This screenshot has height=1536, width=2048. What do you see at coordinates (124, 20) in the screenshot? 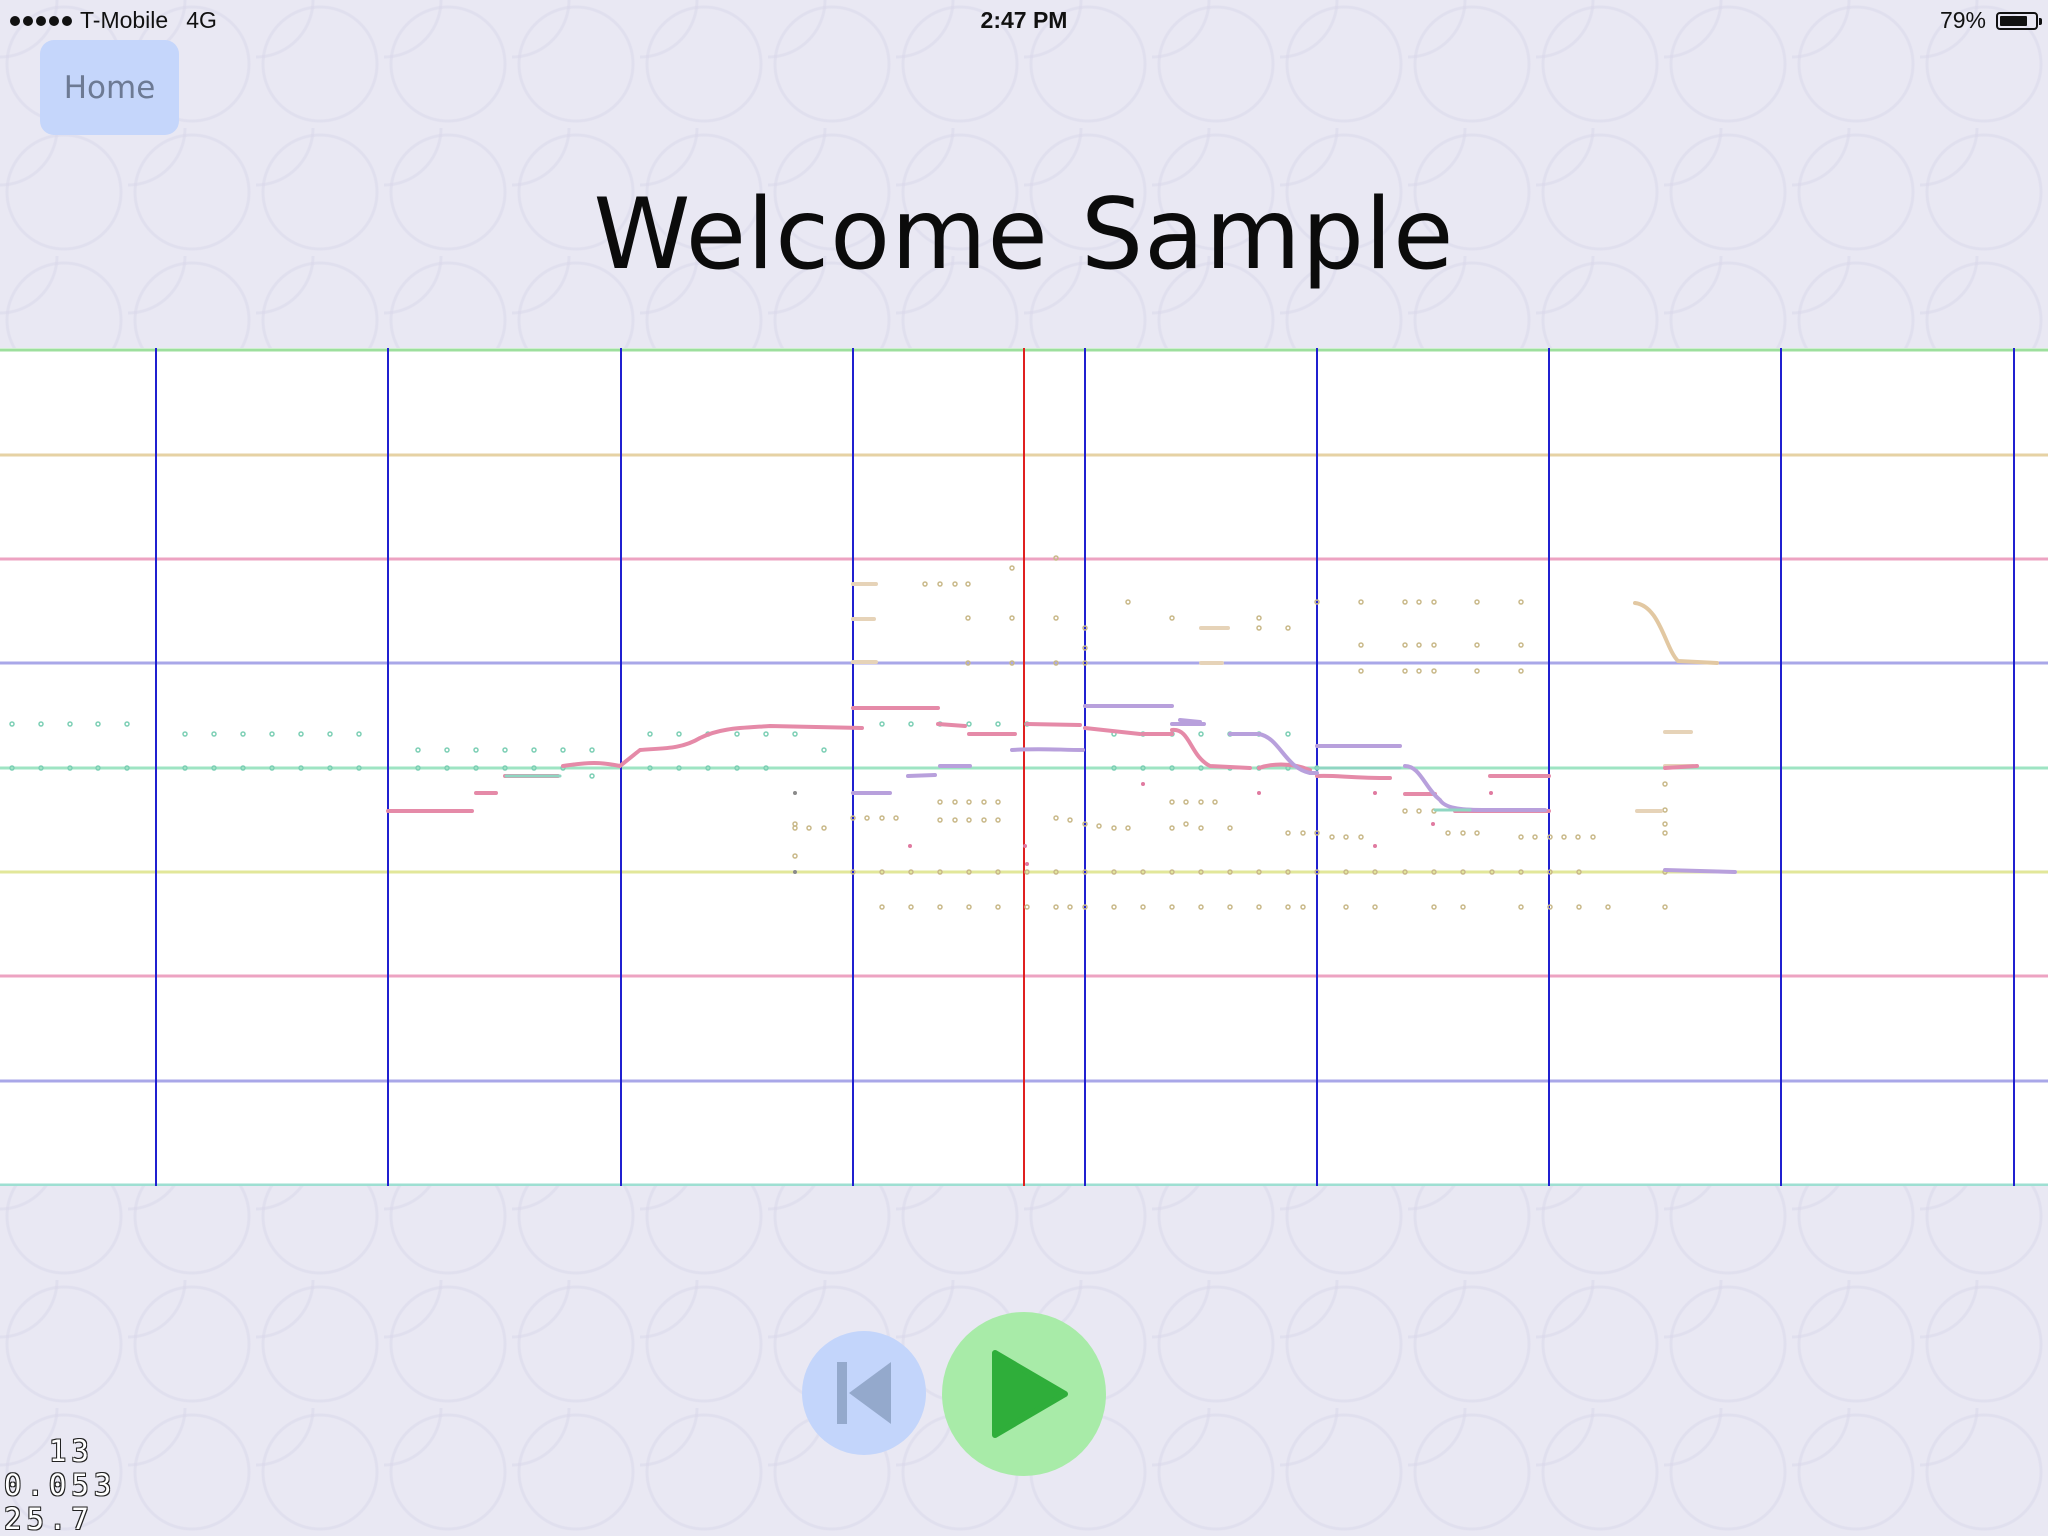
I see `carrier-name: T-Mobile` at bounding box center [124, 20].